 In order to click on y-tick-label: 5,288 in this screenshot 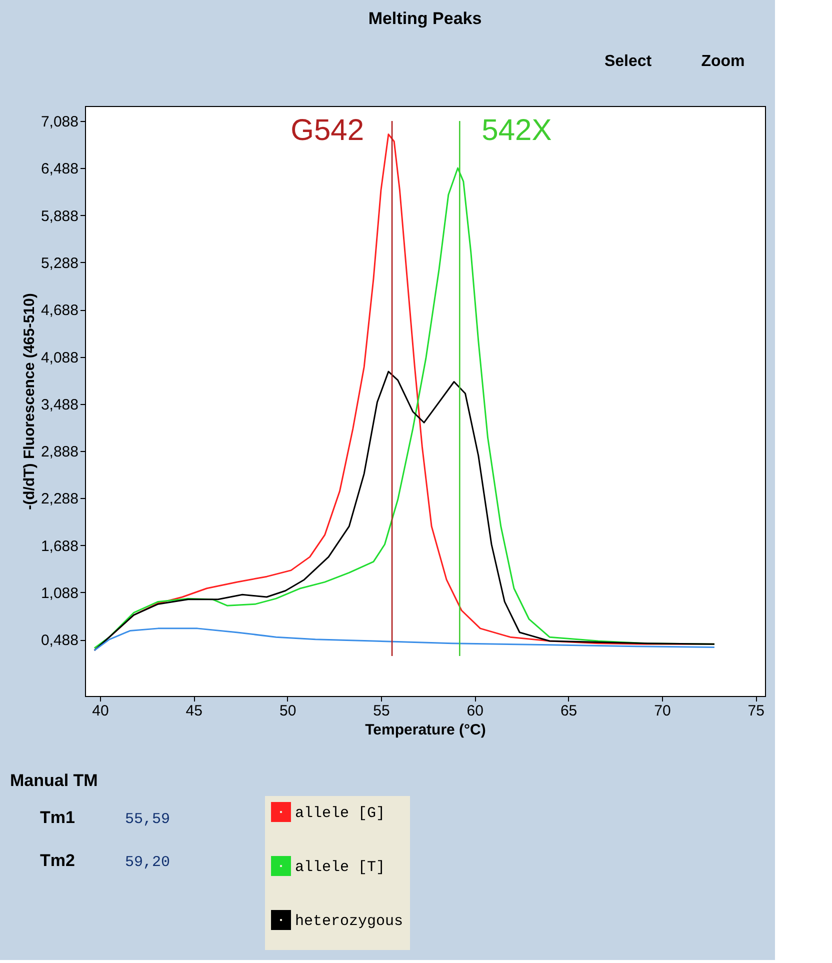, I will do `click(59, 263)`.